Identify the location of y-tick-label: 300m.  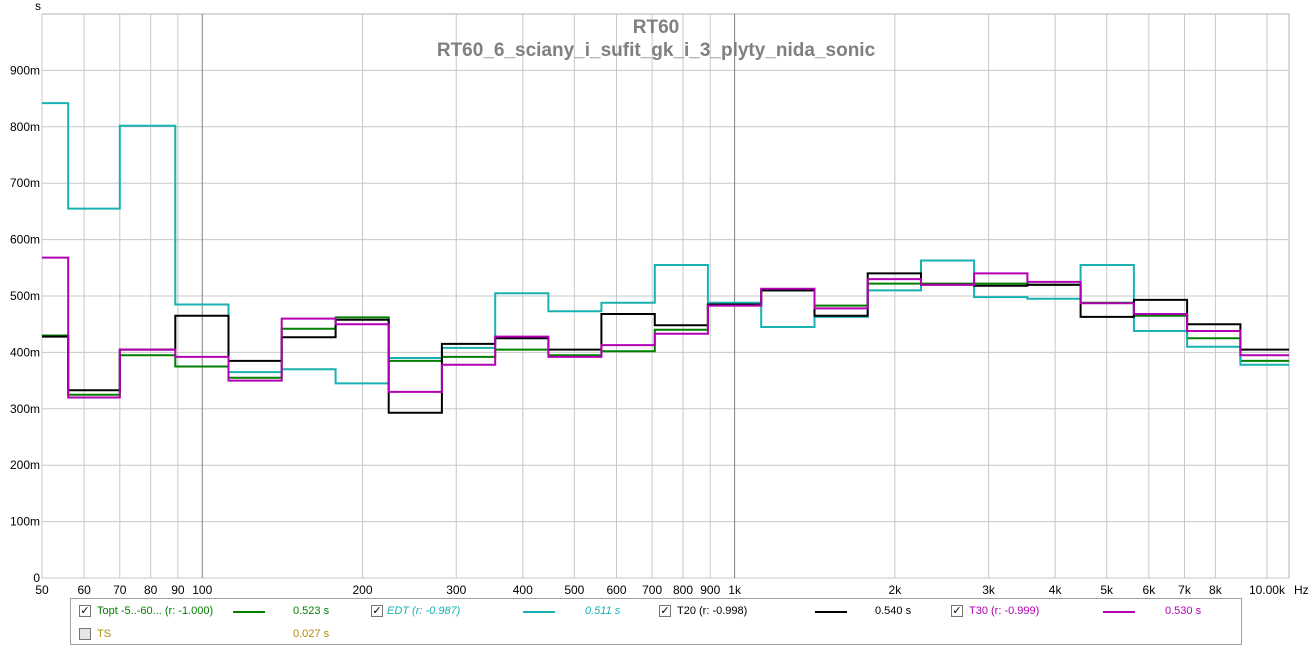
(25, 409).